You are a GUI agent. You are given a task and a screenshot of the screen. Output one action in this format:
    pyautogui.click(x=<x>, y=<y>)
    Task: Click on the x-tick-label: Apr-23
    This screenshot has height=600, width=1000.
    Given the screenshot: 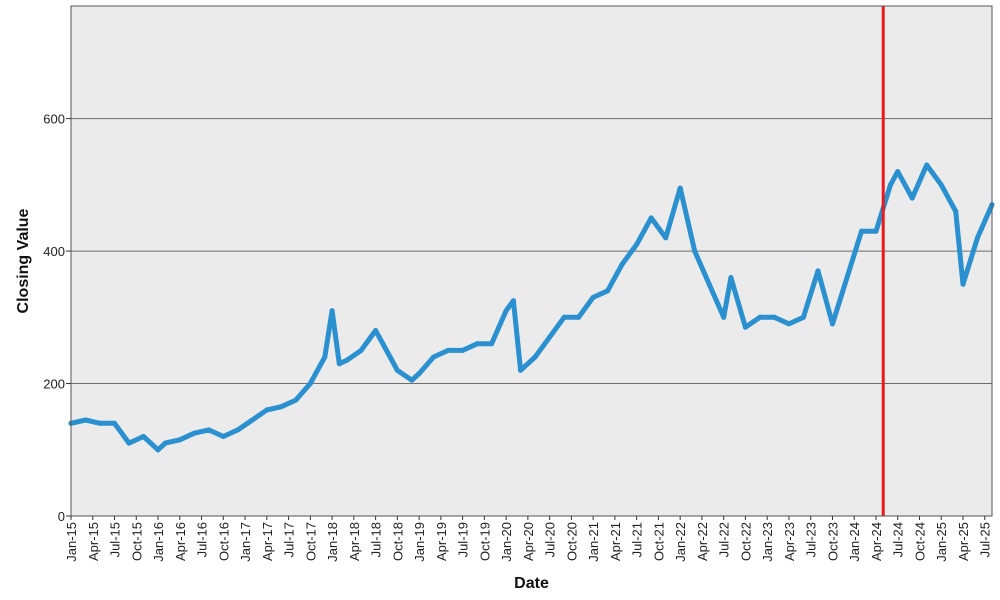 What is the action you would take?
    pyautogui.click(x=789, y=541)
    